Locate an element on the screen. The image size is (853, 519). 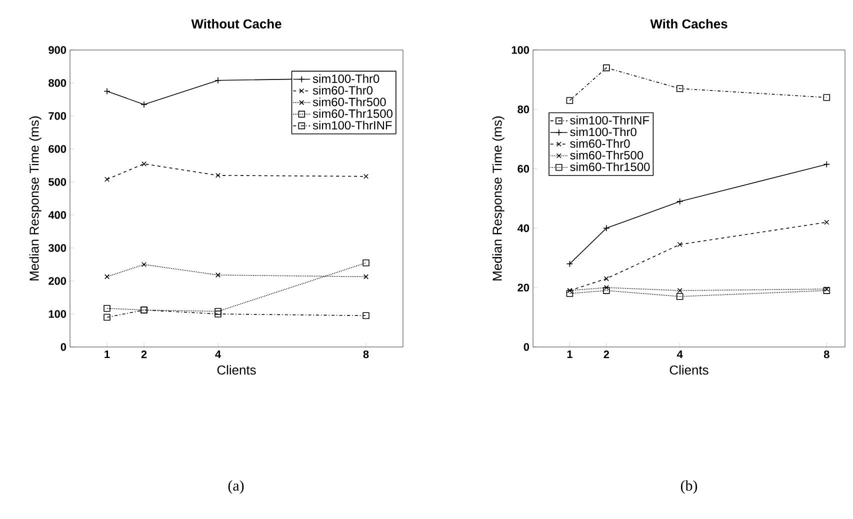
y-tick-label: 20 is located at coordinates (524, 288).